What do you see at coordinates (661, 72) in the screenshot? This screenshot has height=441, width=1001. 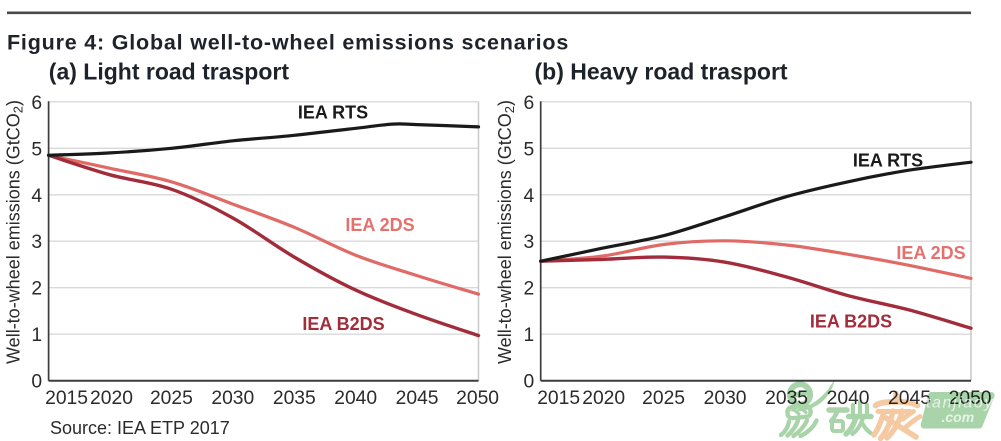 I see `svg-text: (b) Heavy road trasport` at bounding box center [661, 72].